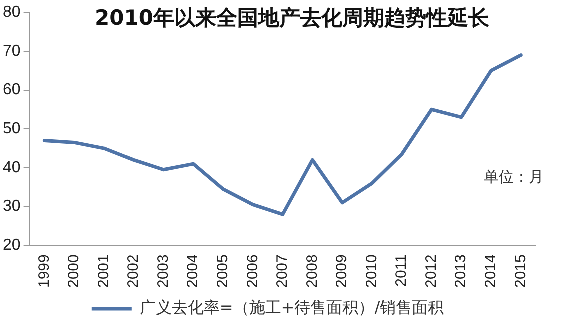  Describe the element at coordinates (133, 271) in the screenshot. I see `x-tick-label: 2002` at that location.